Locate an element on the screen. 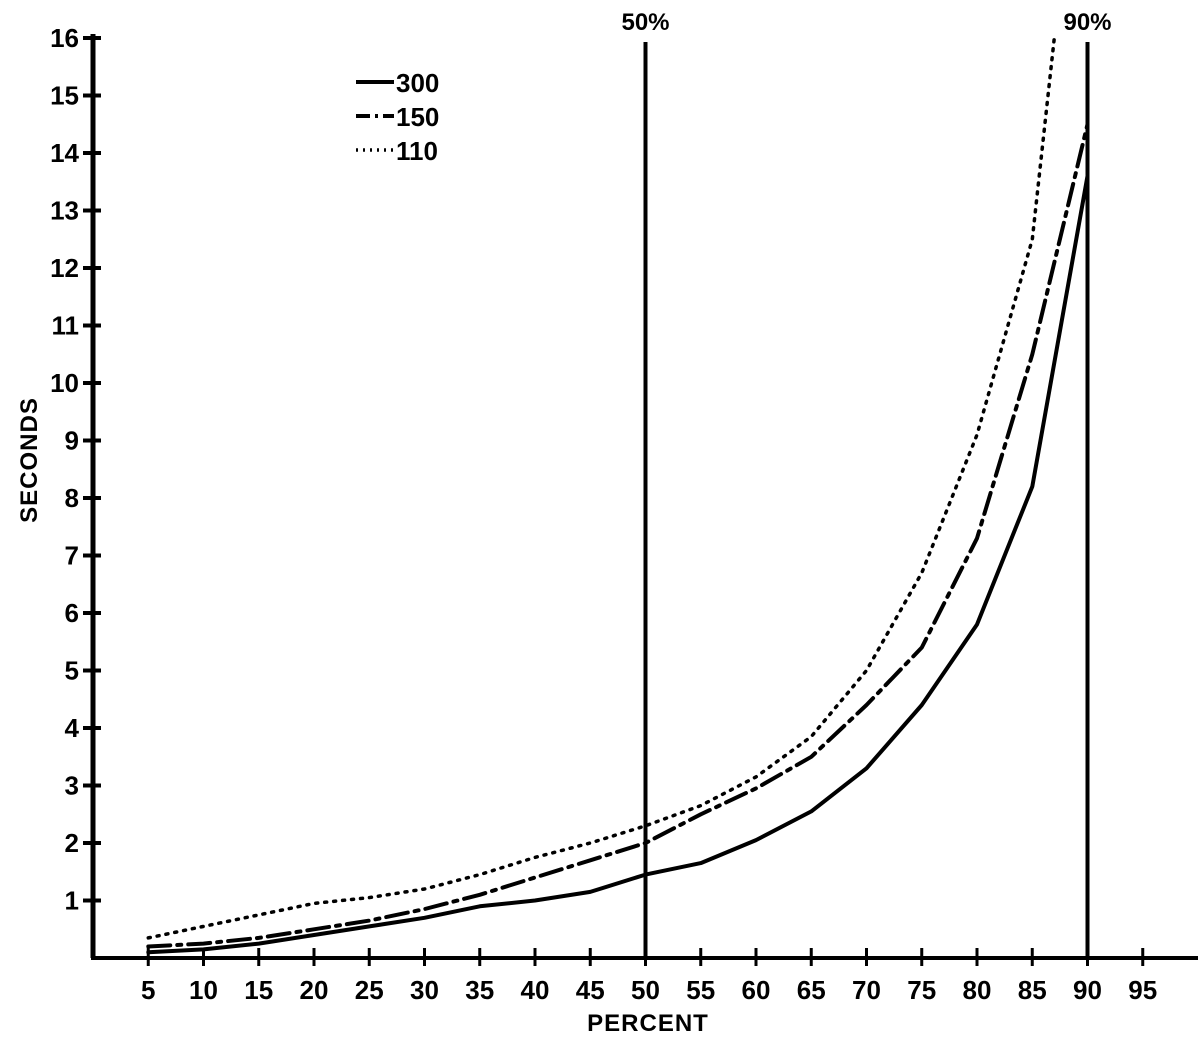 The height and width of the screenshot is (1048, 1198). x-tick-label: 20 is located at coordinates (314, 990).